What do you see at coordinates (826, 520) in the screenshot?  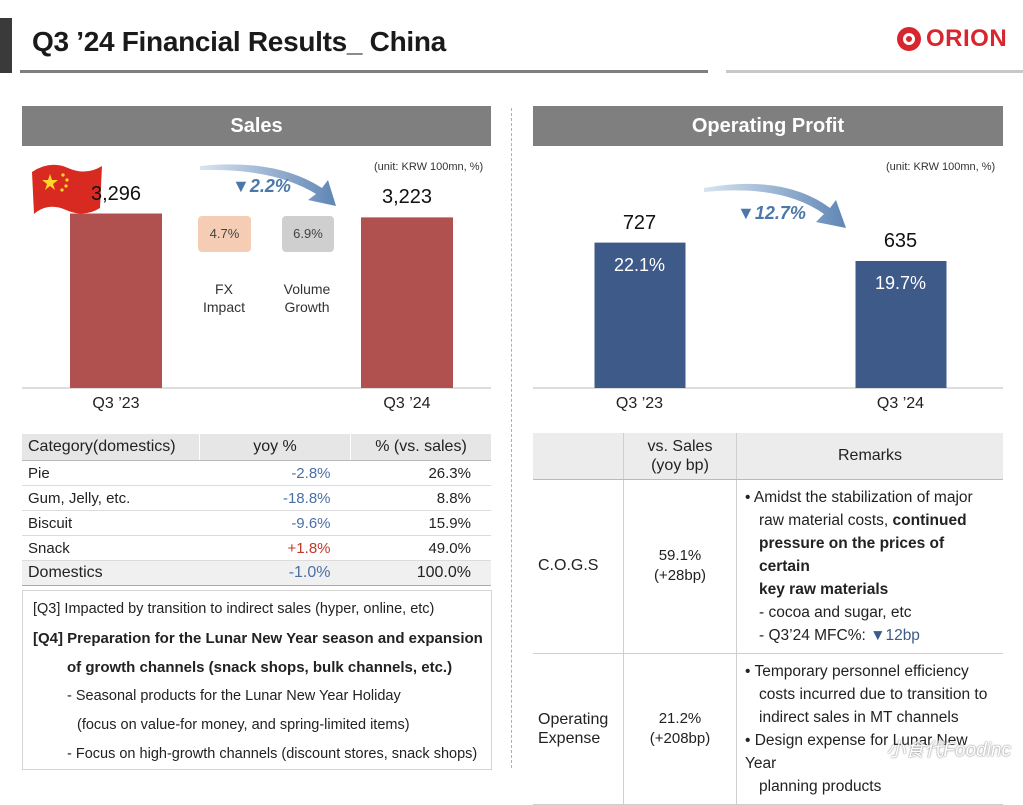 I see `rem-cogs-line2-a: raw material costs,` at bounding box center [826, 520].